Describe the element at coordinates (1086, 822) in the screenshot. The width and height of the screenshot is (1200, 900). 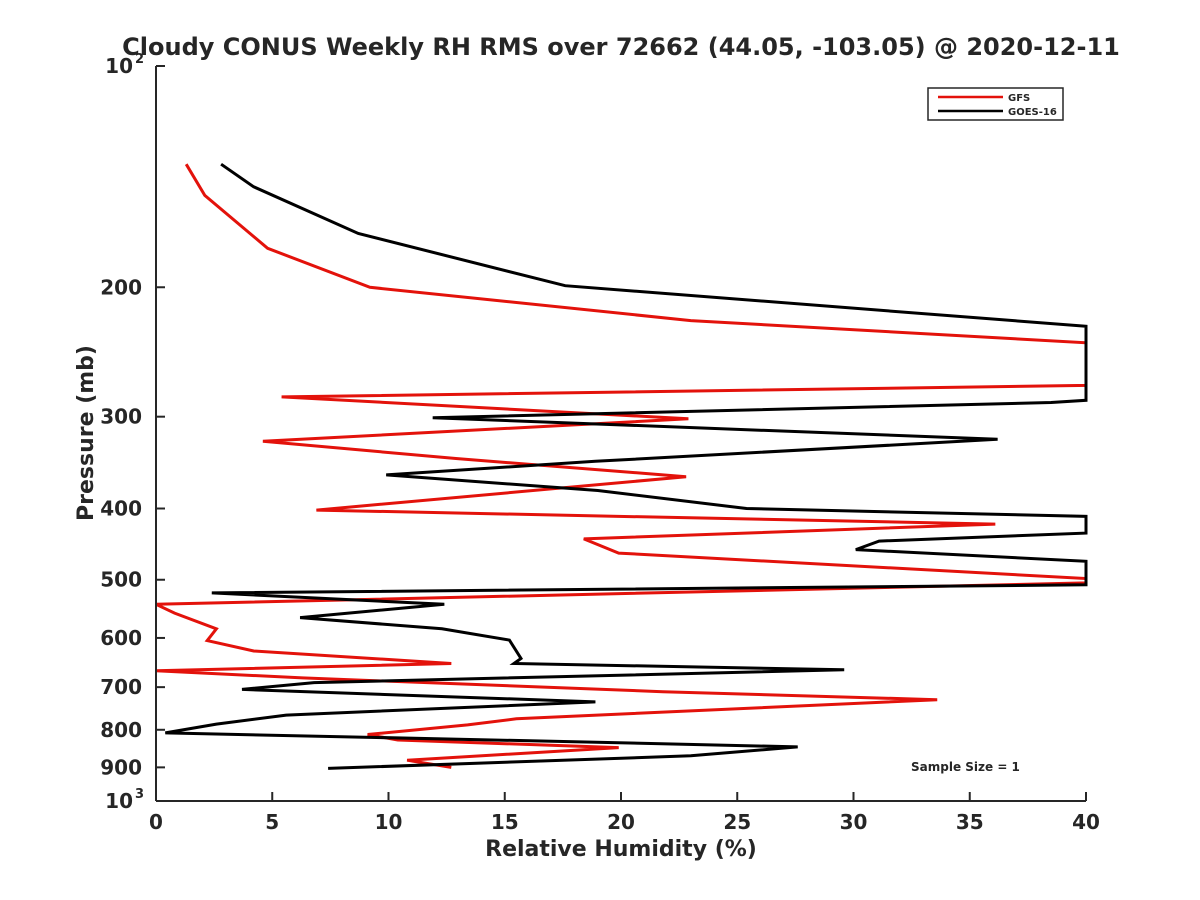
I see `x-tick-label: 40` at that location.